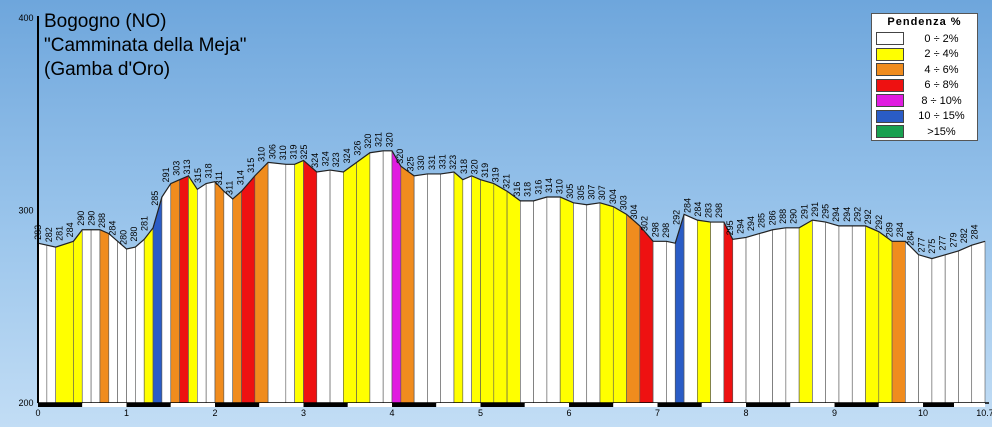  What do you see at coordinates (453, 162) in the screenshot?
I see `altitude-label-39: 323` at bounding box center [453, 162].